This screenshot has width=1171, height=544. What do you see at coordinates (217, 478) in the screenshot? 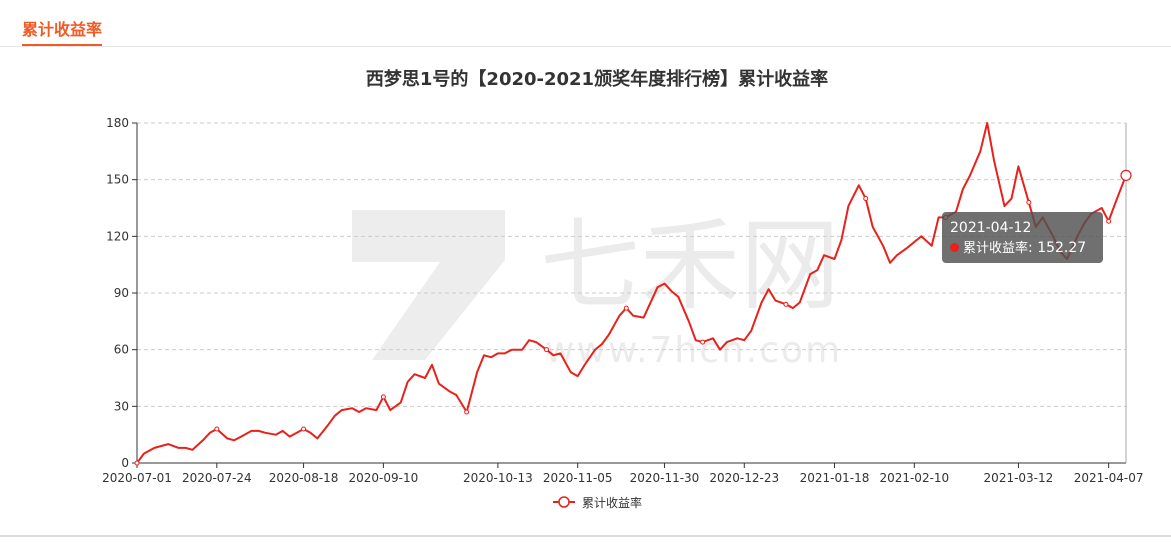
I see `x-tick-label: 2020-07-24` at bounding box center [217, 478].